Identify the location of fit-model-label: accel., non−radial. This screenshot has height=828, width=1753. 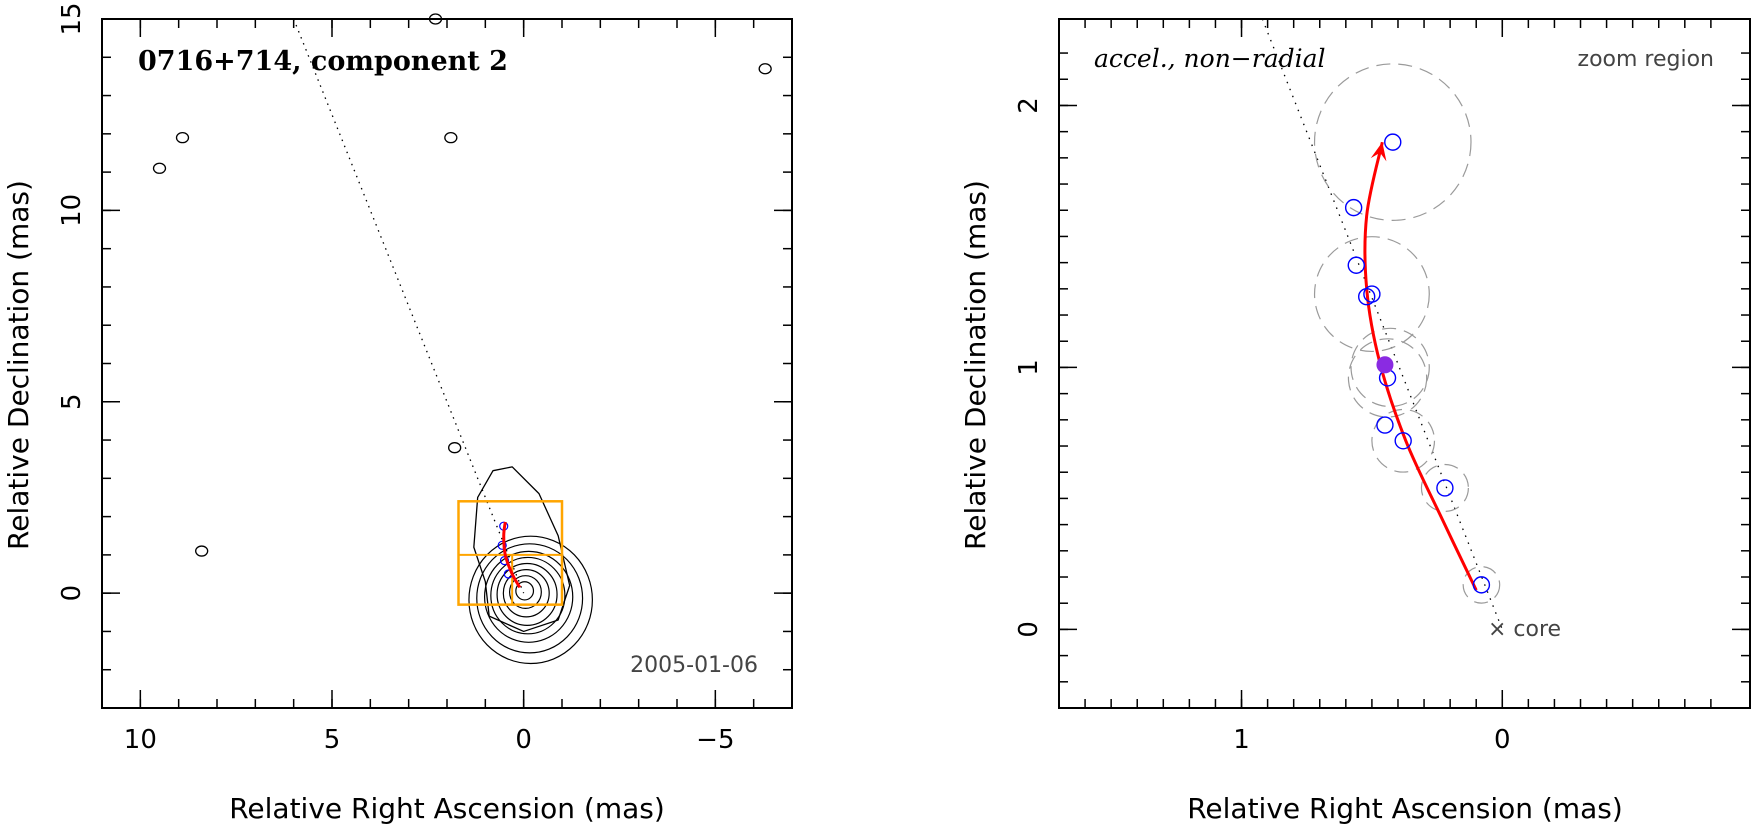
(1210, 58).